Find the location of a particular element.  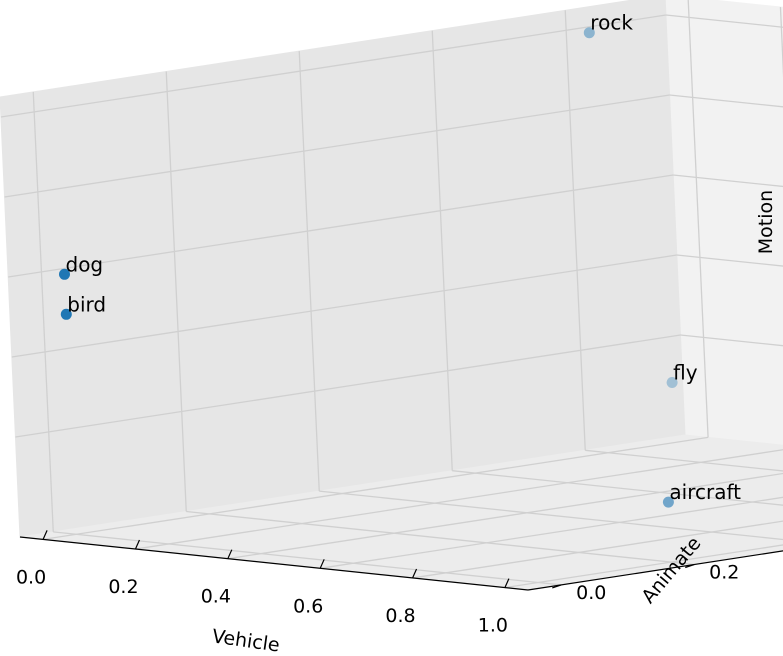

y-tick-label: 0.0 is located at coordinates (591, 593).